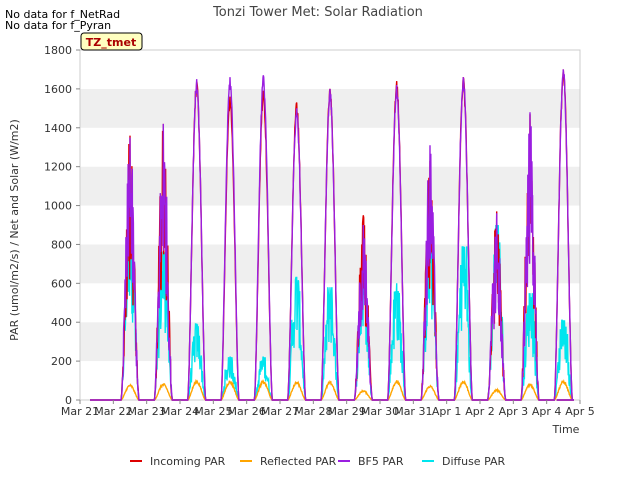  Describe the element at coordinates (580, 411) in the screenshot. I see `x-tick-label: Apr 5` at that location.